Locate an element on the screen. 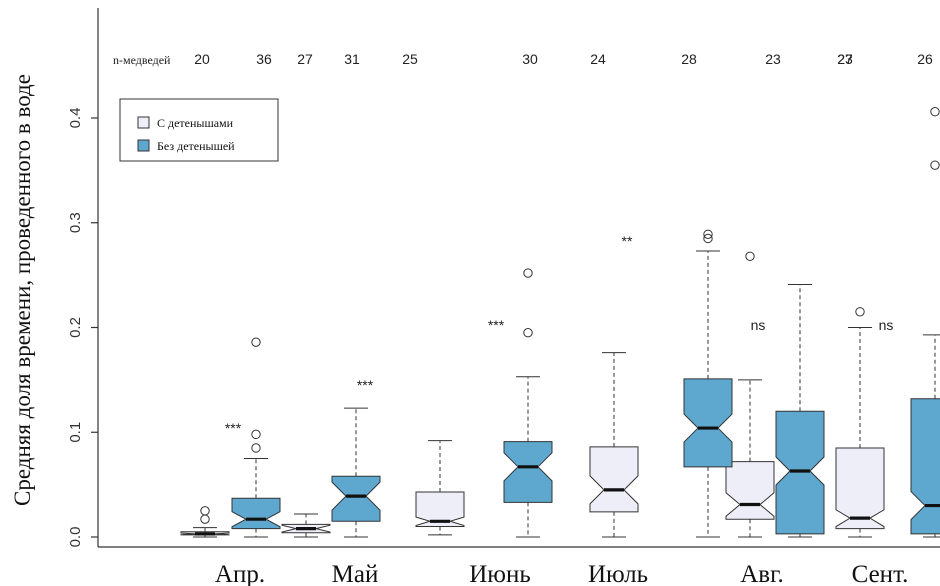 The image size is (940, 586). legend-swatch-without-cubs is located at coordinates (143, 145).